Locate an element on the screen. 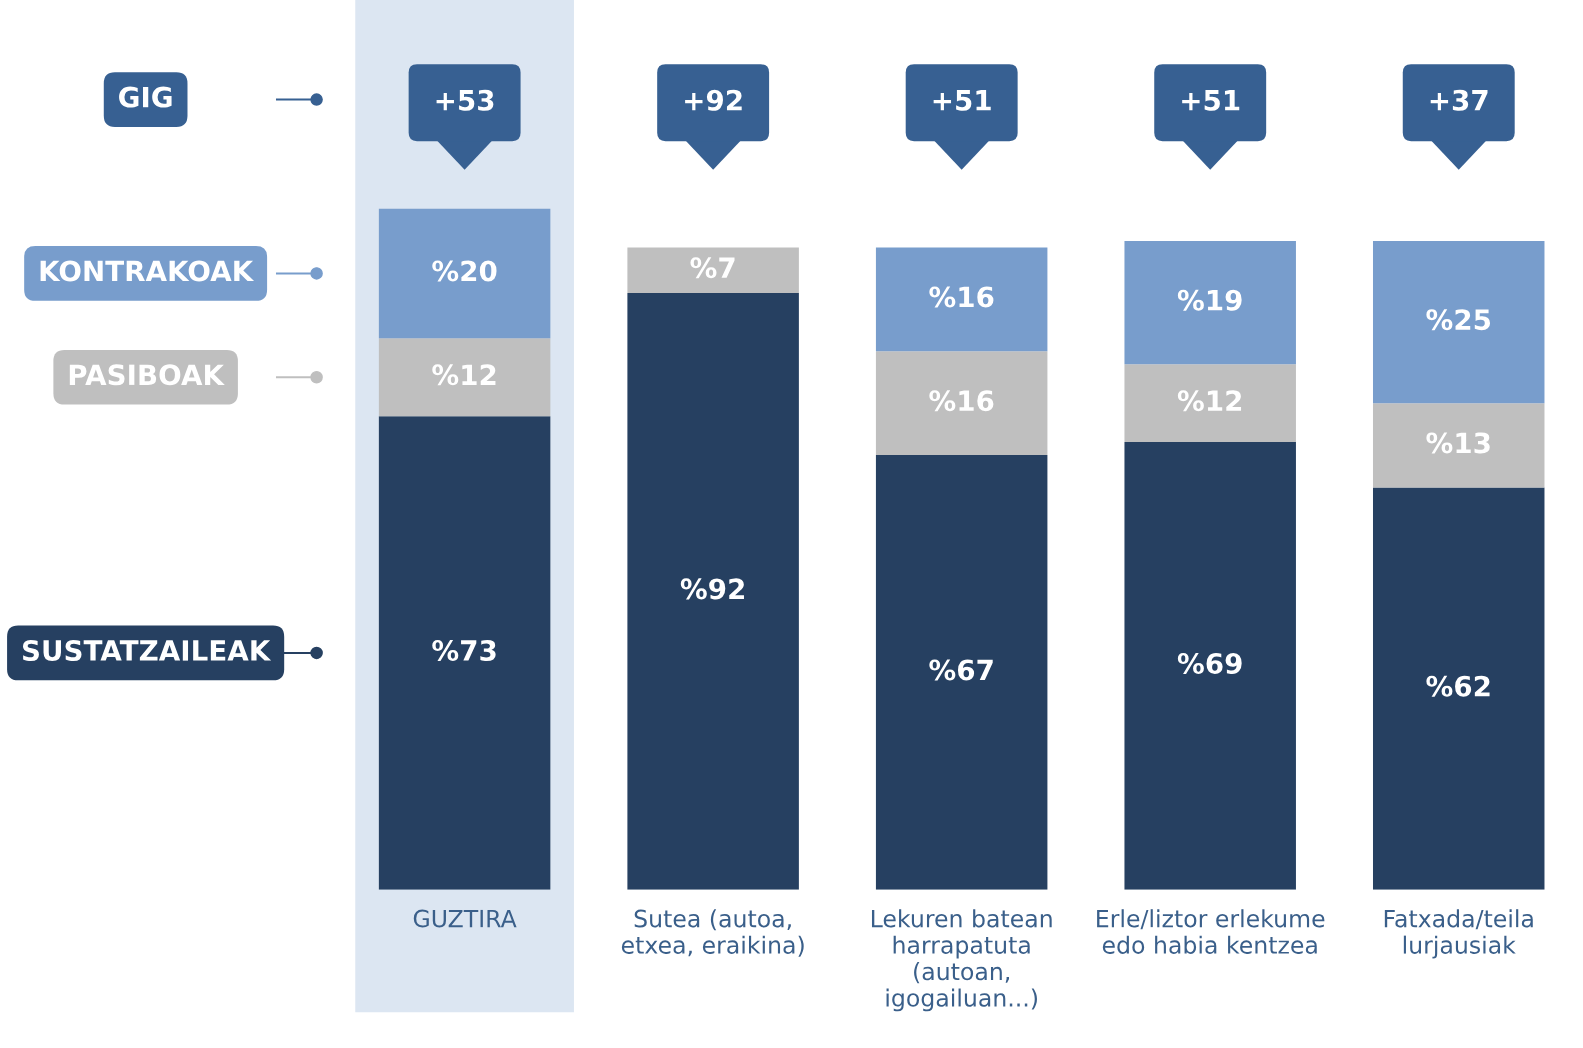 The image size is (1583, 1048). data-label: %13 is located at coordinates (1458, 443).